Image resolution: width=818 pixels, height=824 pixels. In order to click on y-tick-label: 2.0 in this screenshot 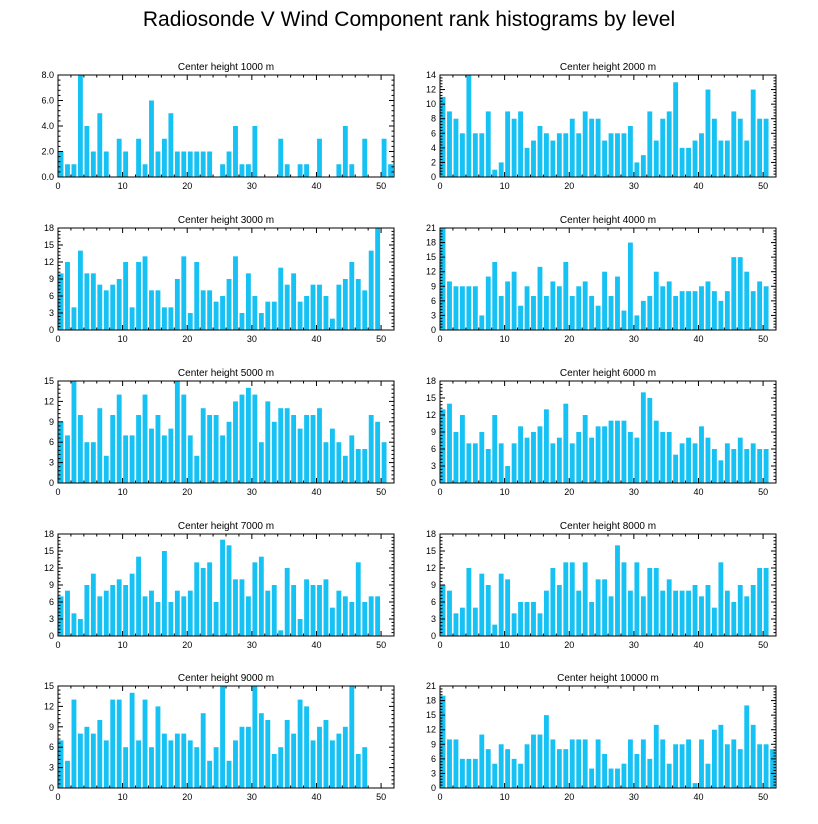, I will do `click(47, 152)`.